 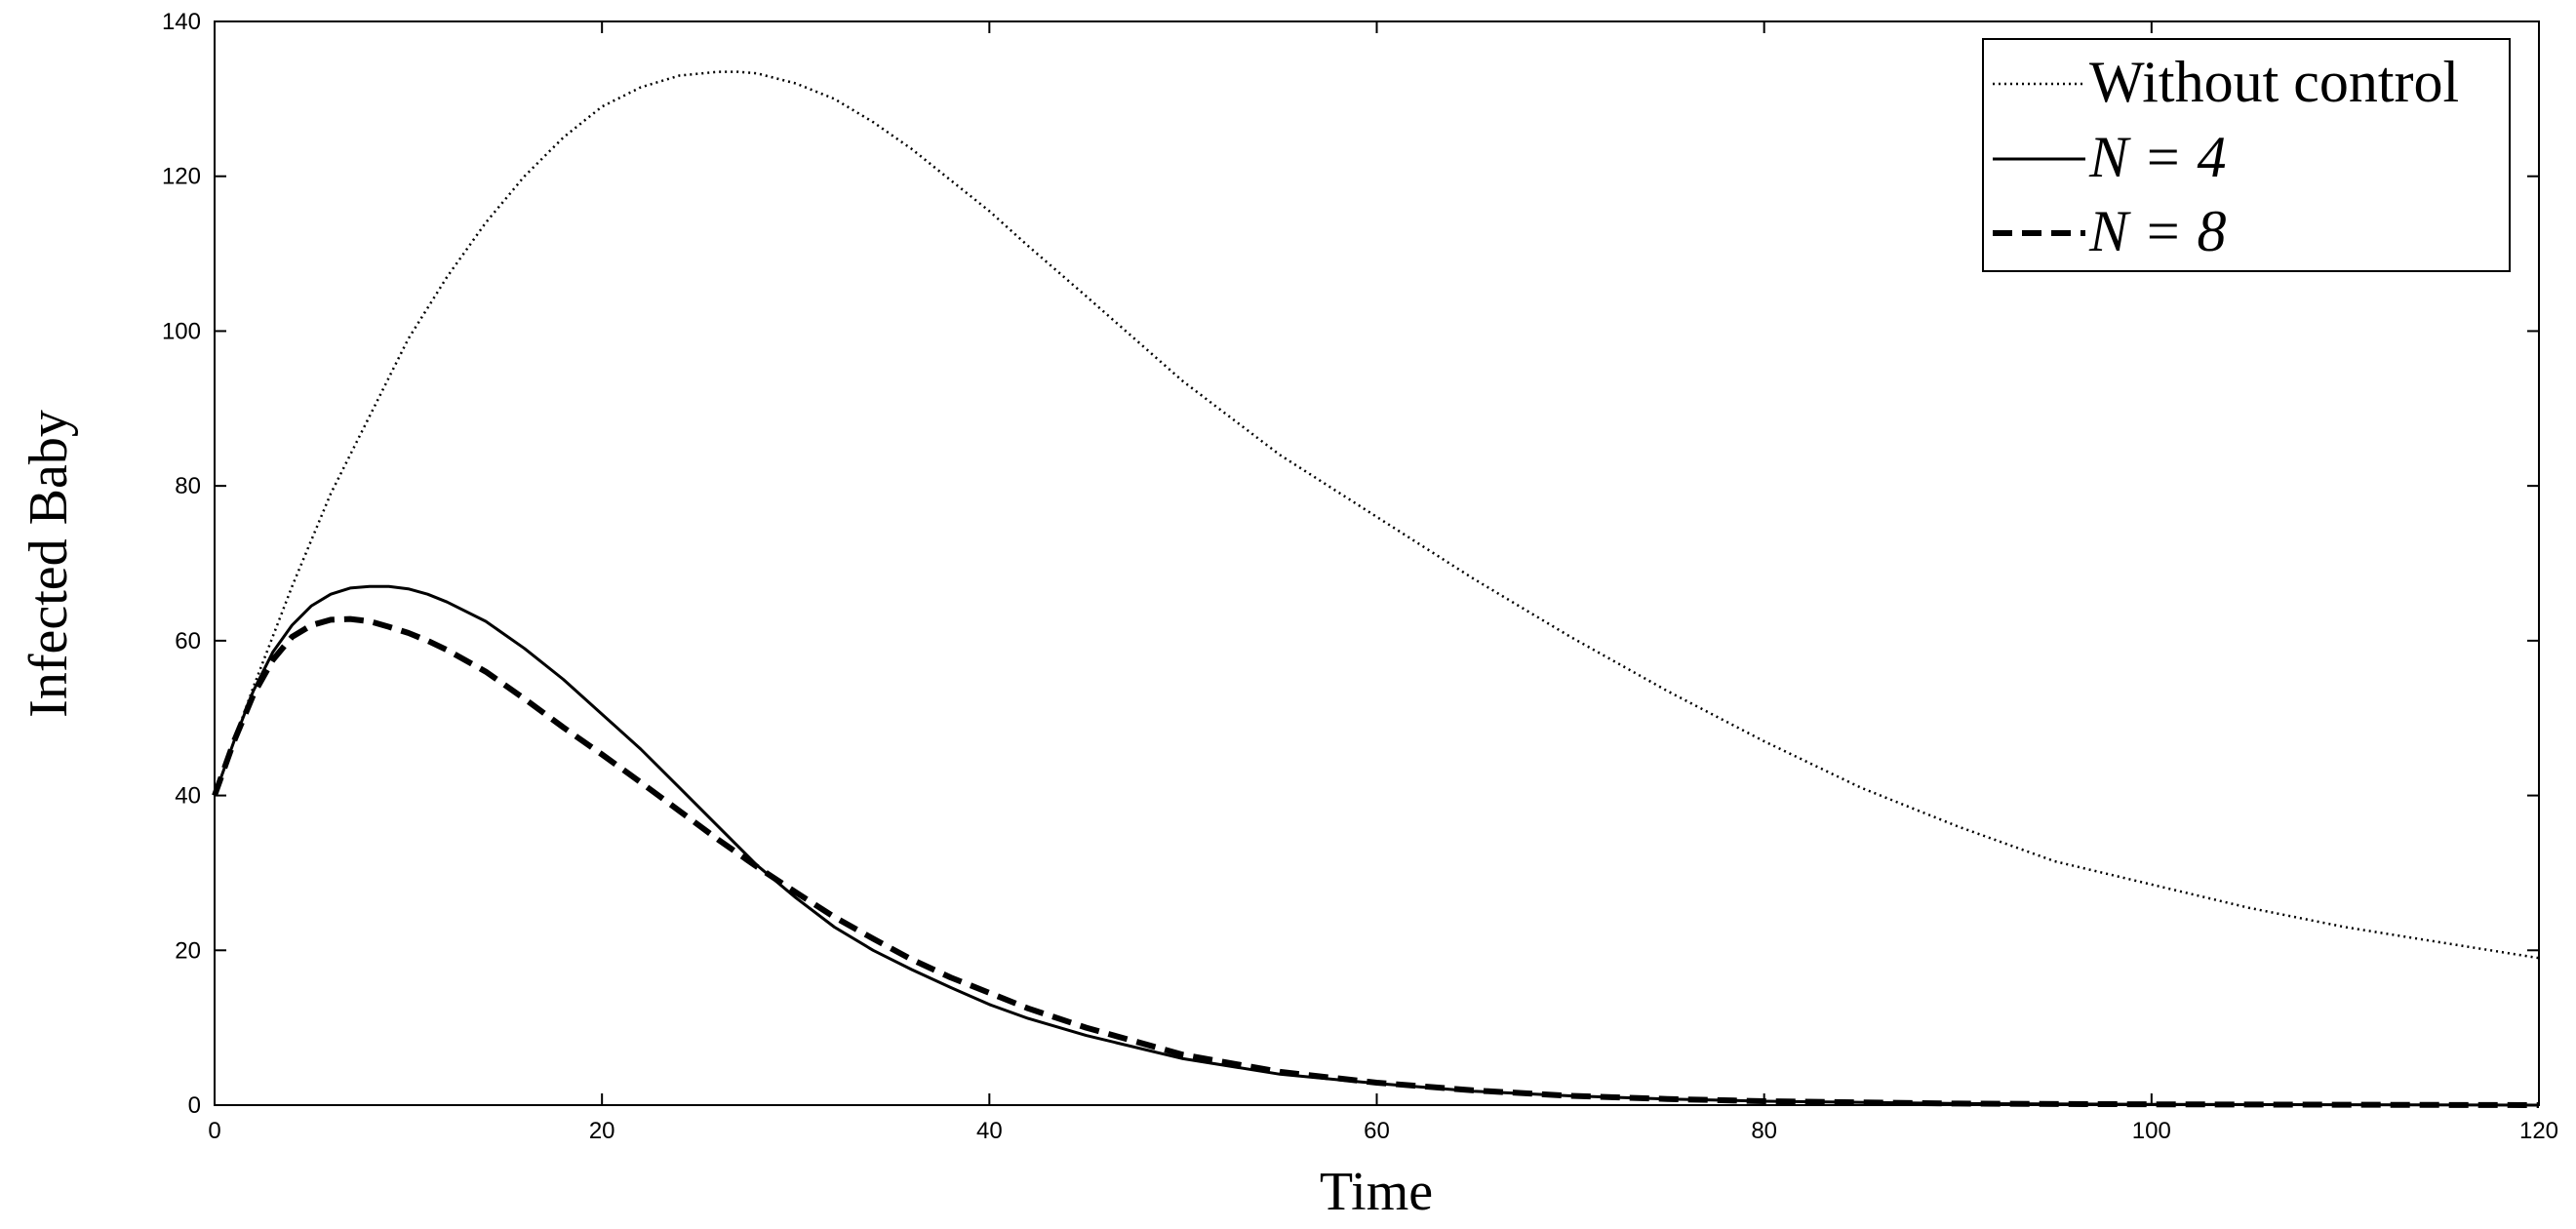 I want to click on x-tick-label: 60, so click(x=1377, y=1131).